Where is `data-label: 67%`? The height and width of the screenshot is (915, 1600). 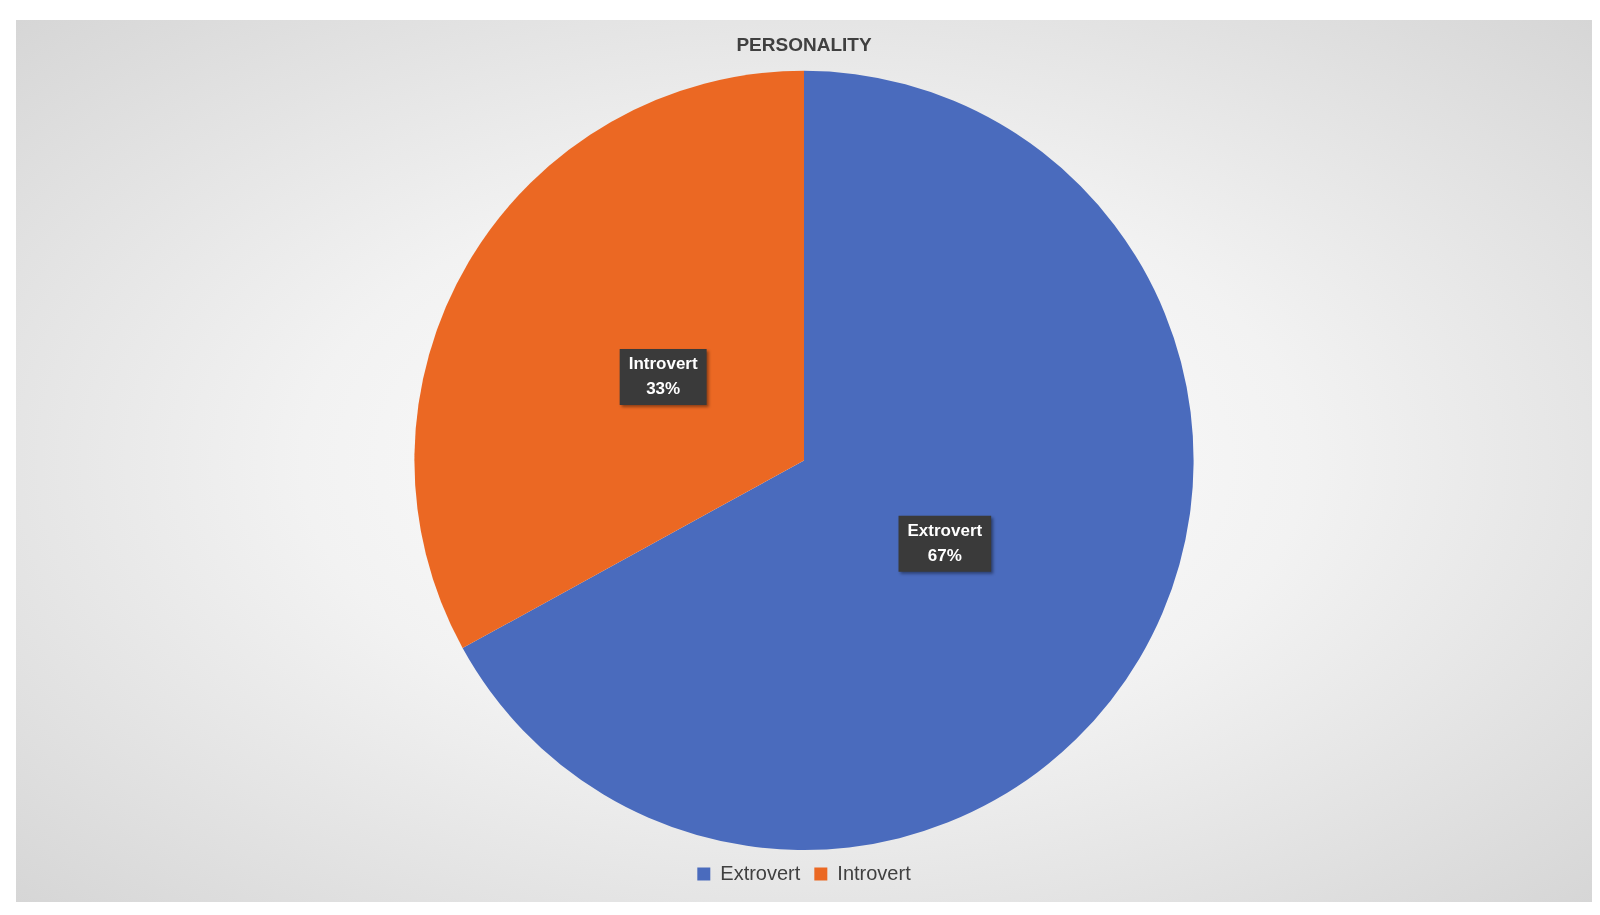
data-label: 67% is located at coordinates (944, 555).